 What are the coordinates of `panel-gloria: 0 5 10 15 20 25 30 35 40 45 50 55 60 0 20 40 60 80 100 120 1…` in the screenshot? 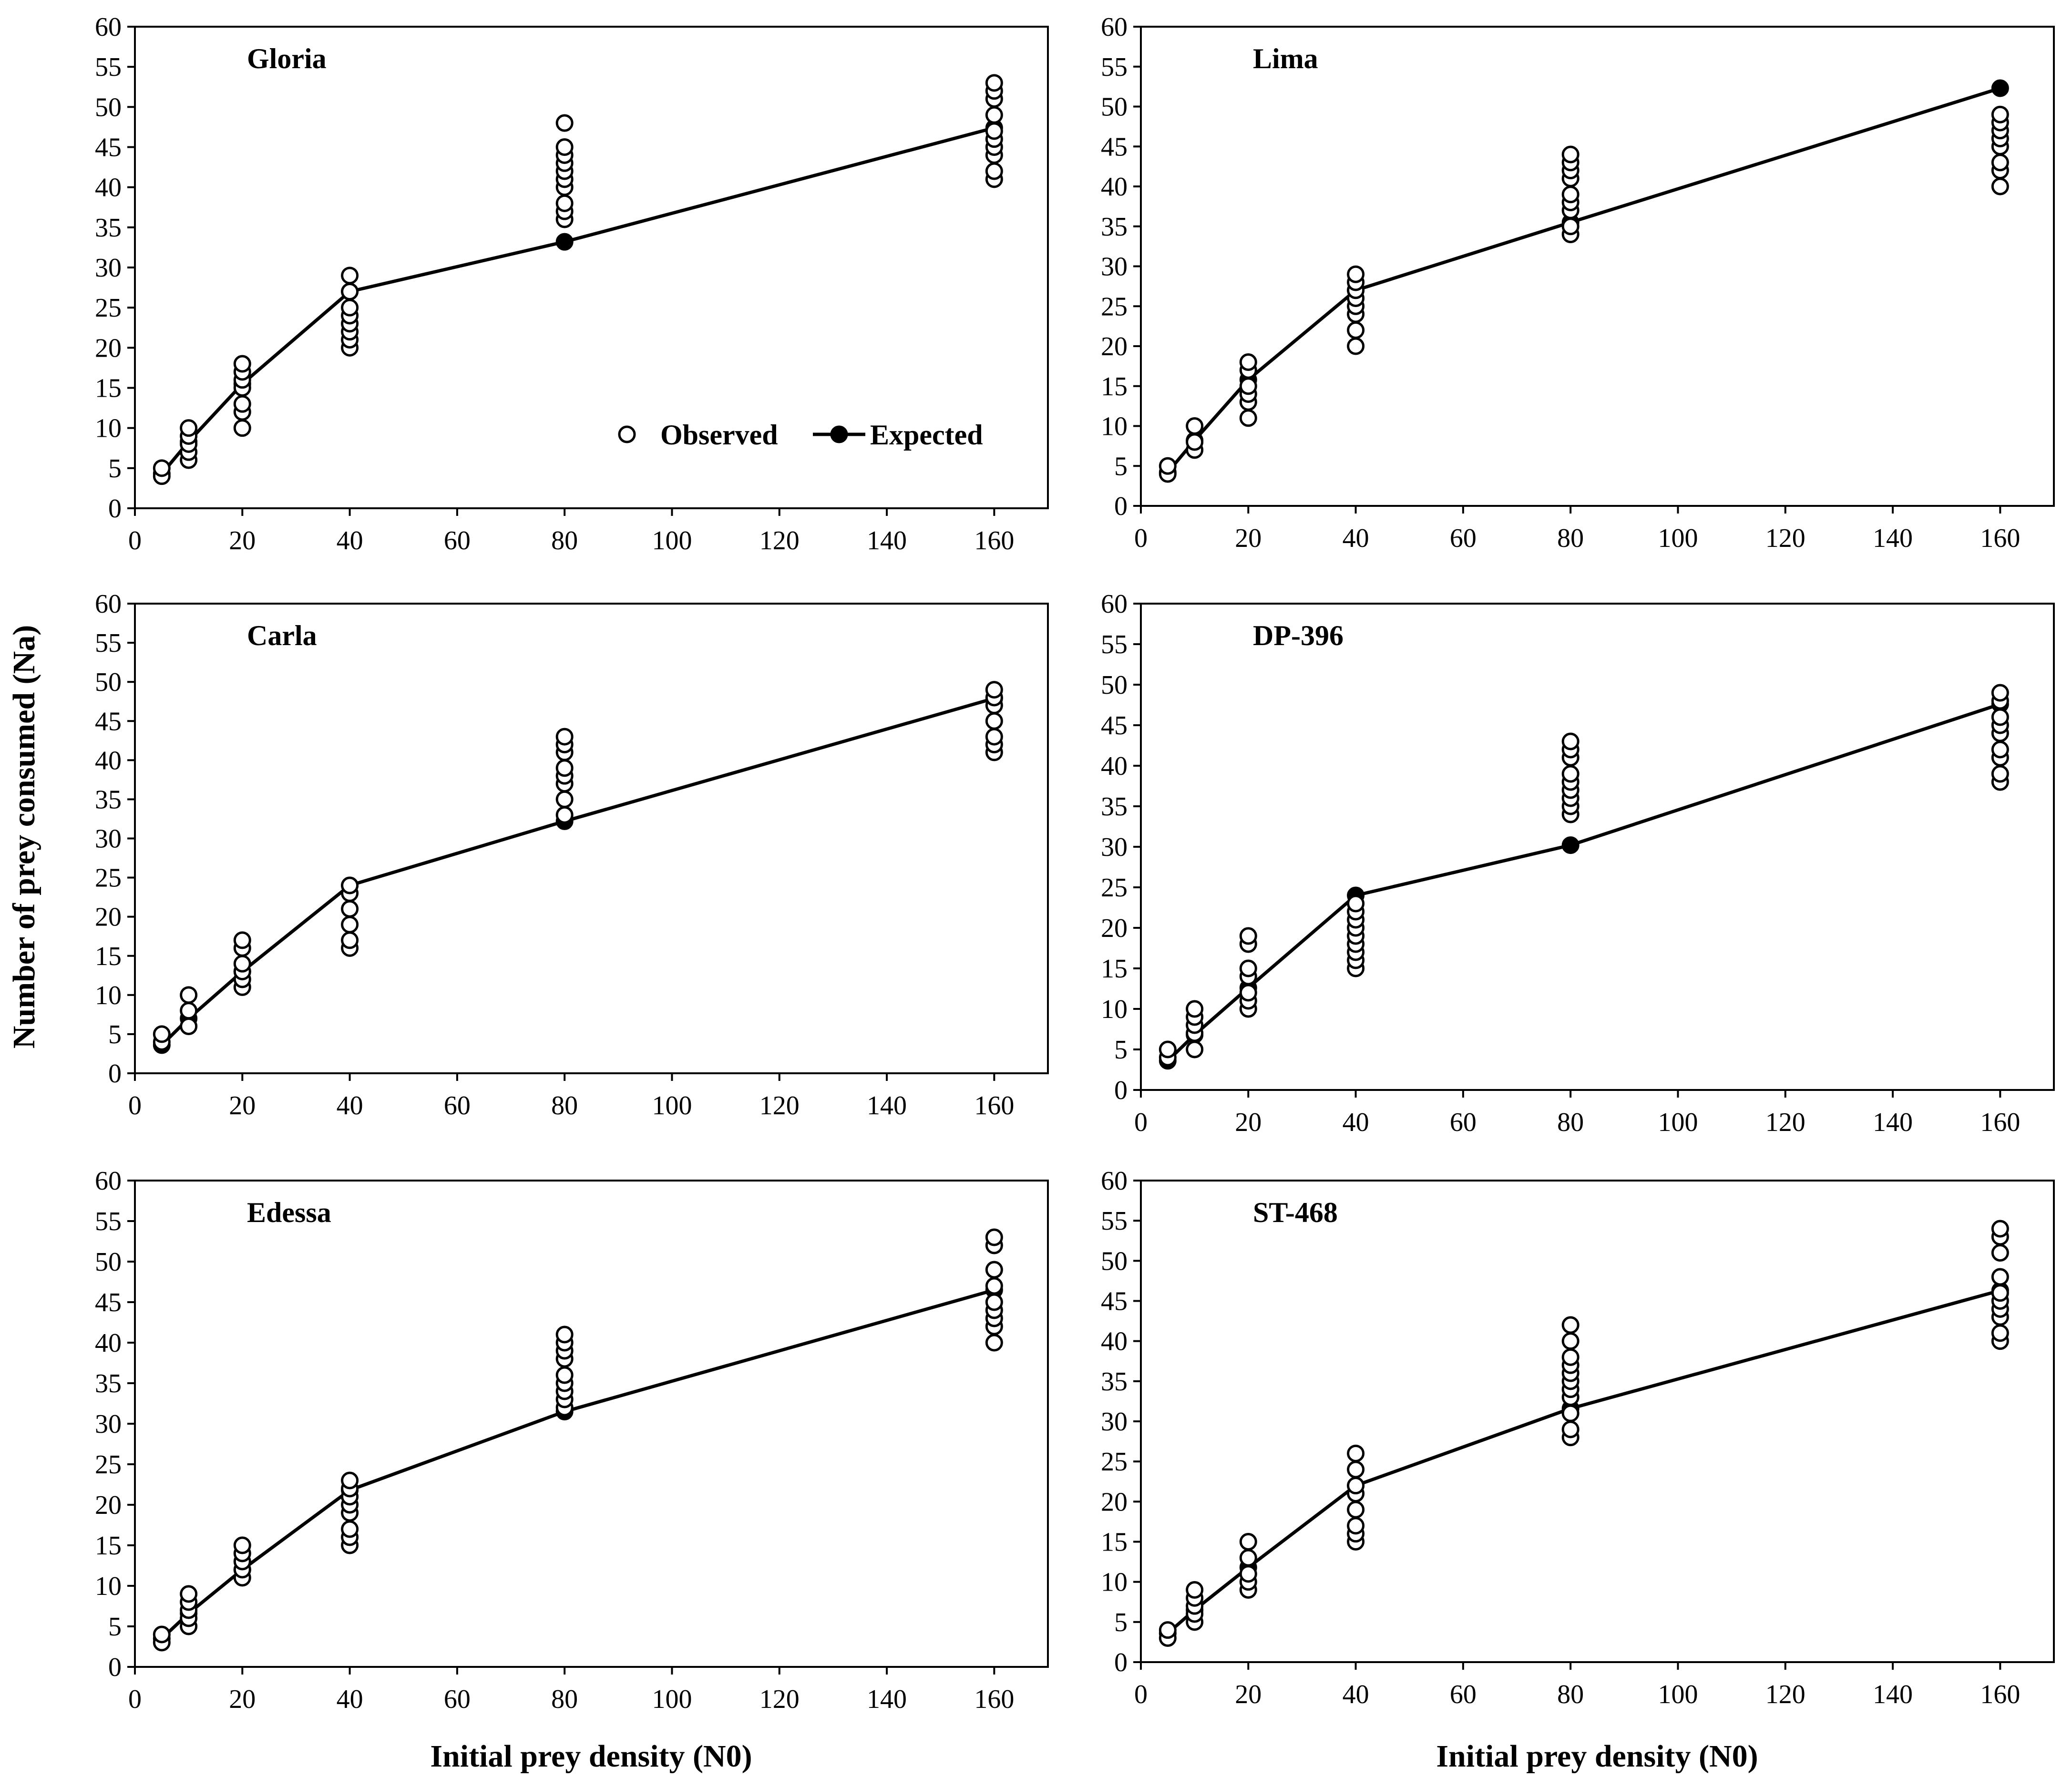 It's located at (572, 283).